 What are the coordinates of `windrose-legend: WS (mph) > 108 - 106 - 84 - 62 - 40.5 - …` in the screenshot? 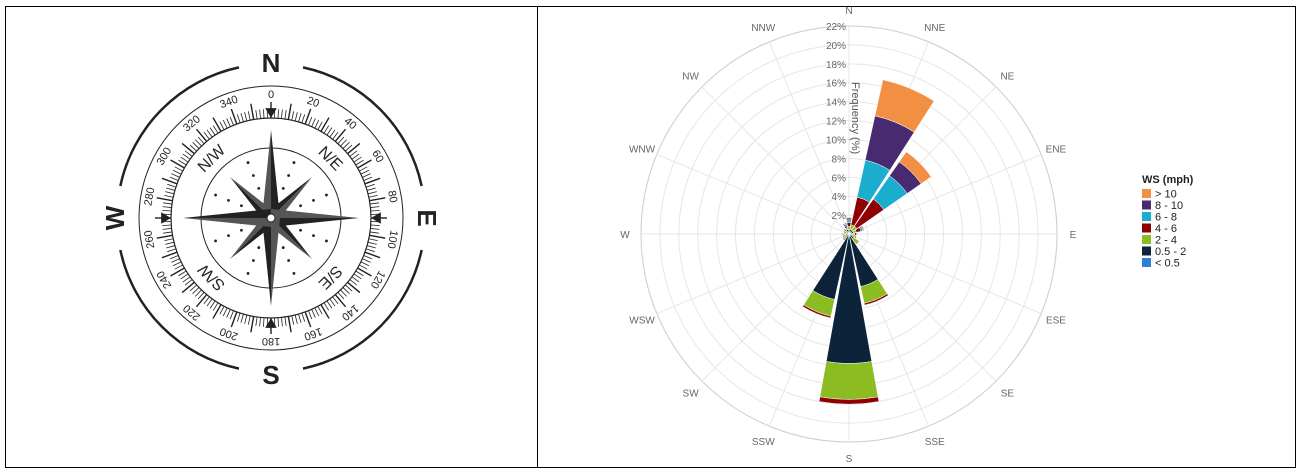 It's located at (1168, 222).